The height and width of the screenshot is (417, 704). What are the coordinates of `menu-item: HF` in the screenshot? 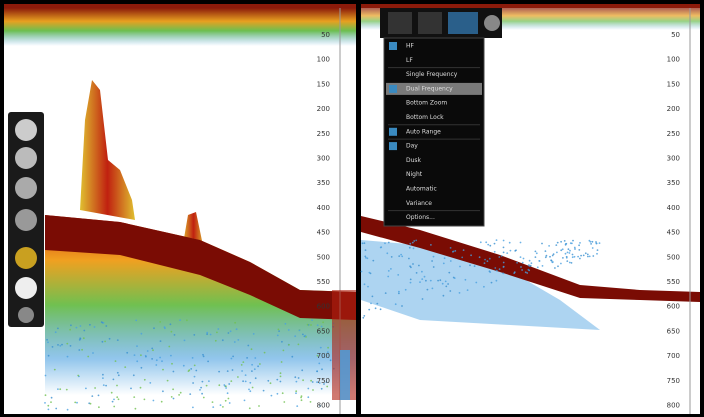 It's located at (410, 46).